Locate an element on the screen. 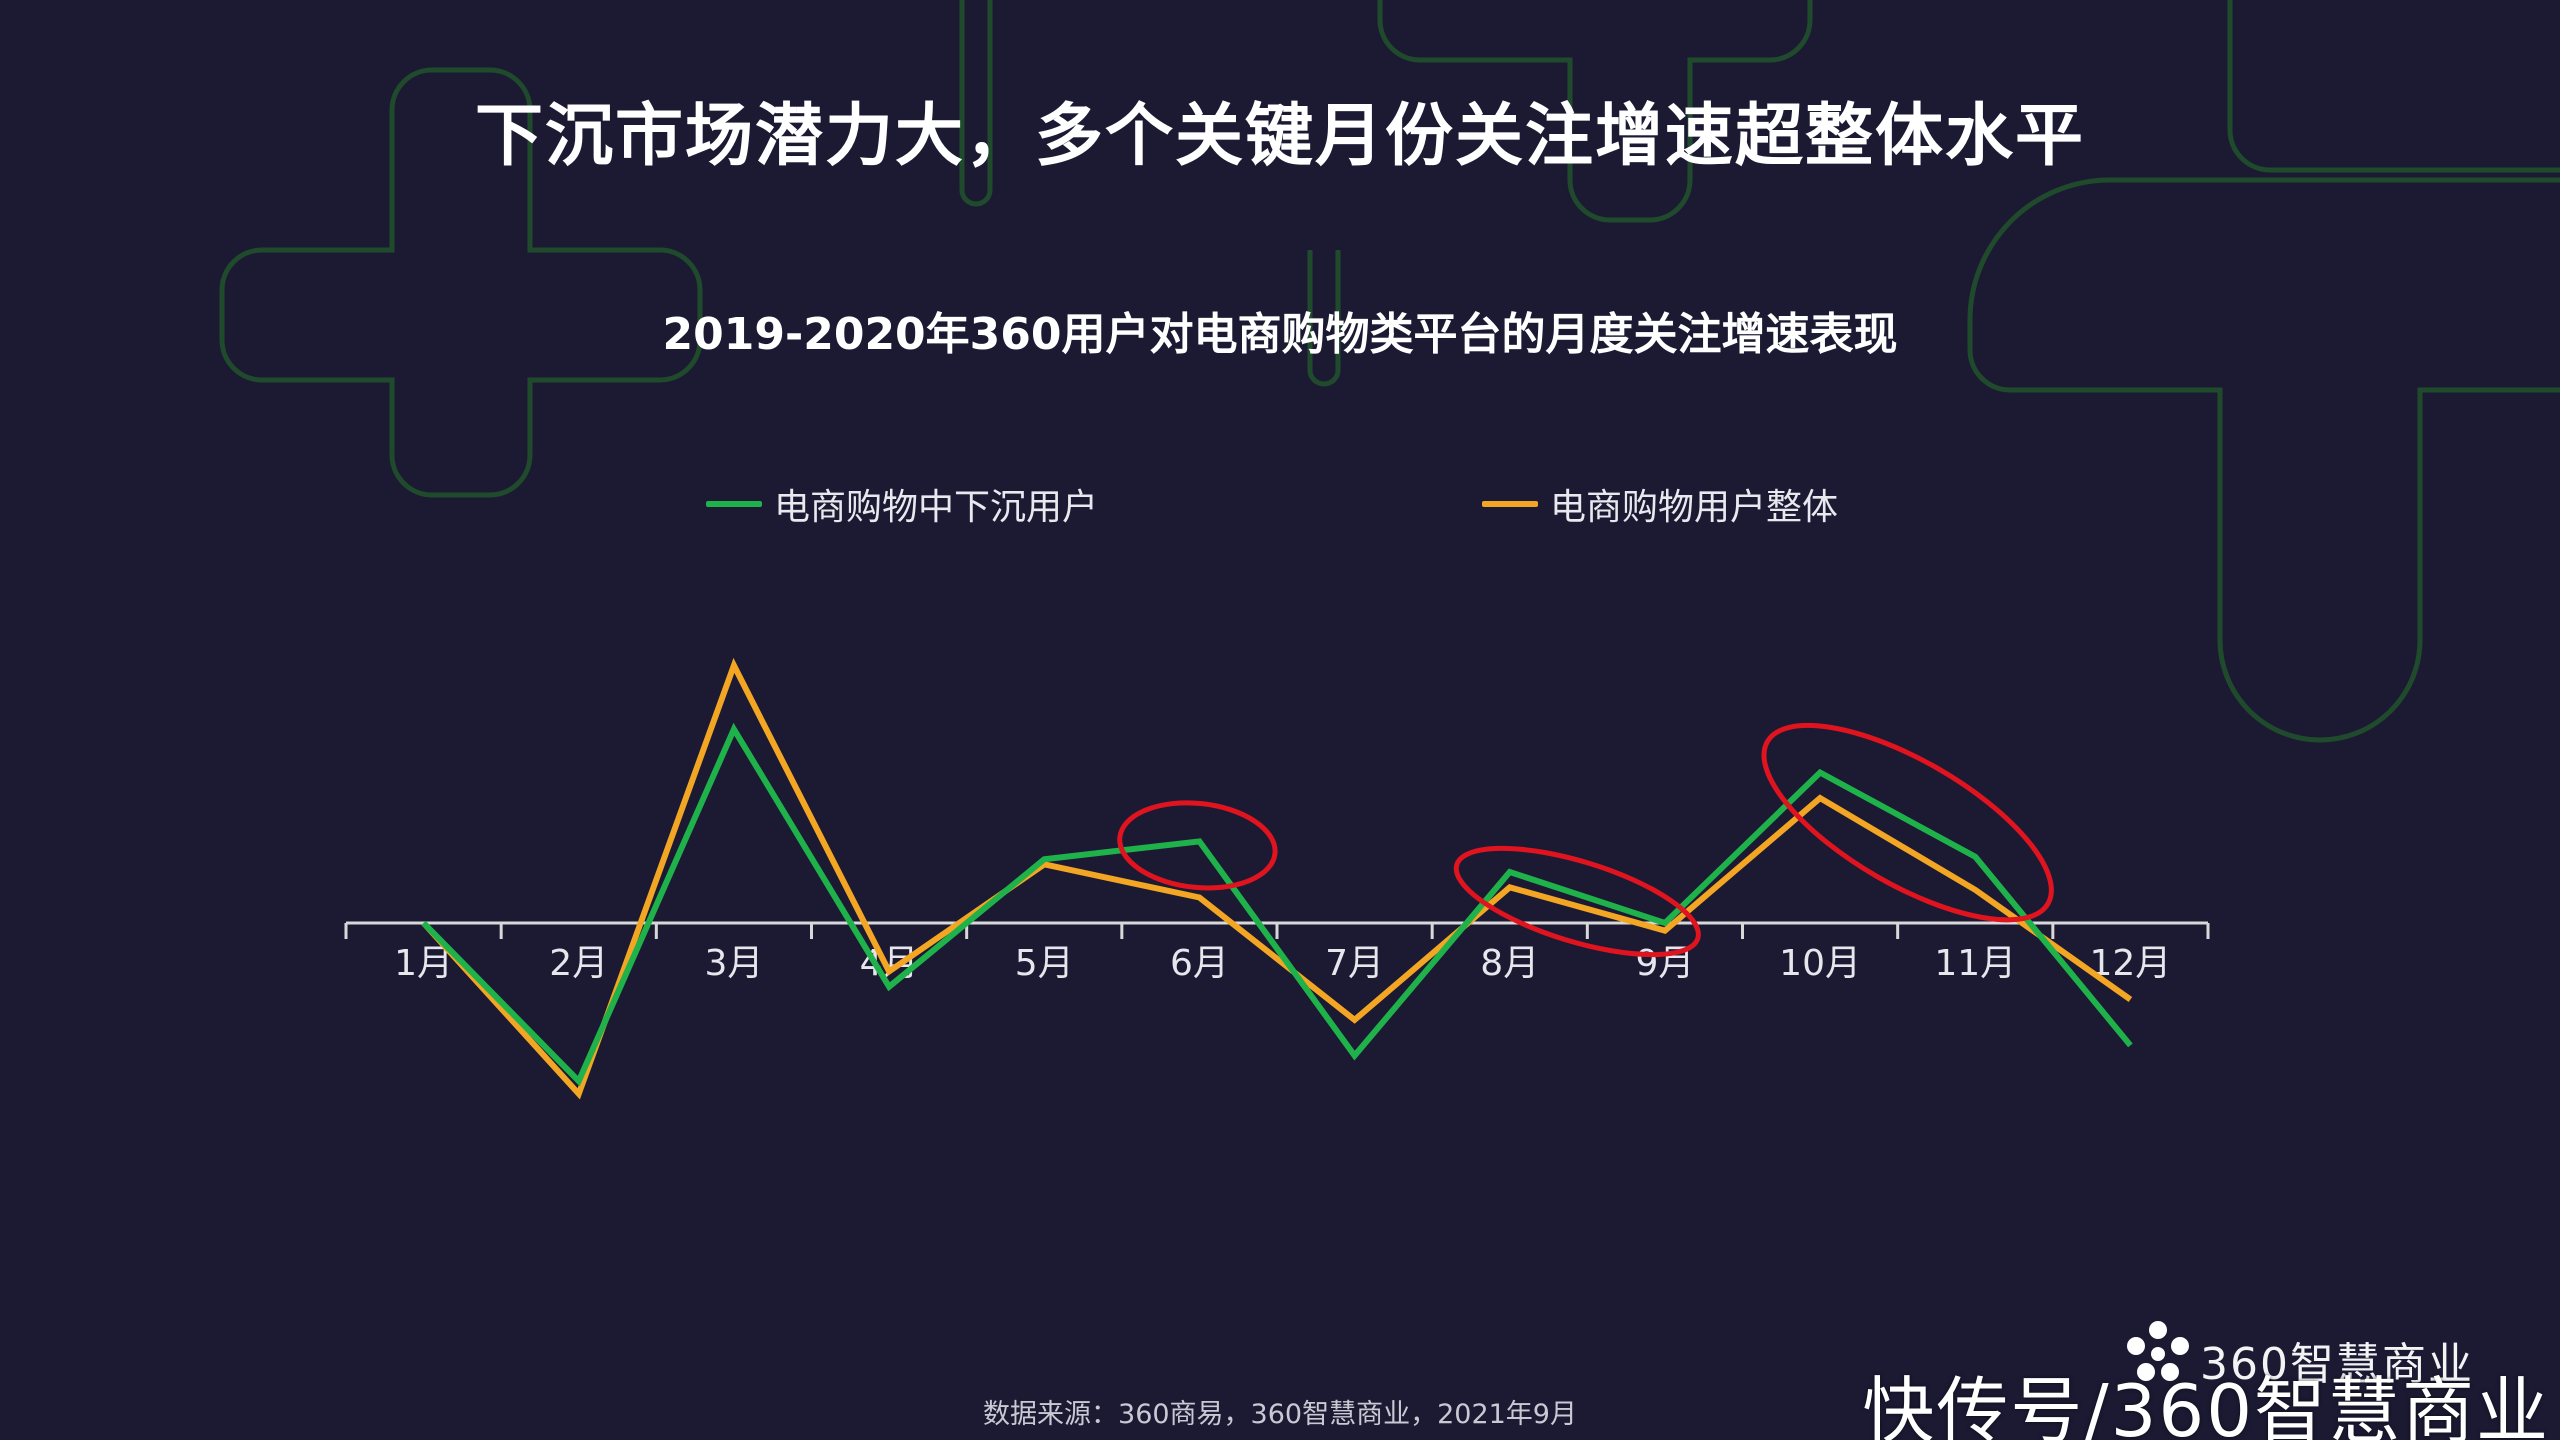 The width and height of the screenshot is (2560, 1440). x-tick-label: 6月 is located at coordinates (1199, 963).